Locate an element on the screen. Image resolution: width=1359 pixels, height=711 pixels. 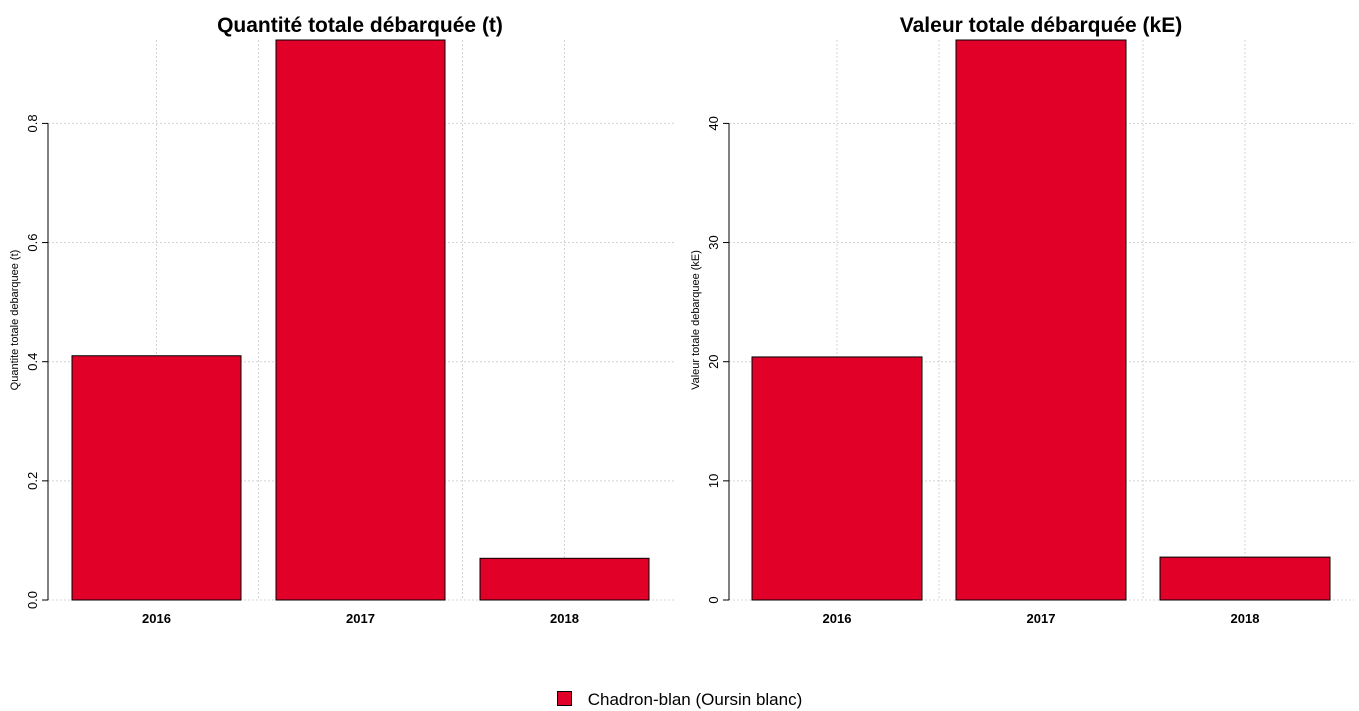
y-tick-label: 20 is located at coordinates (713, 361).